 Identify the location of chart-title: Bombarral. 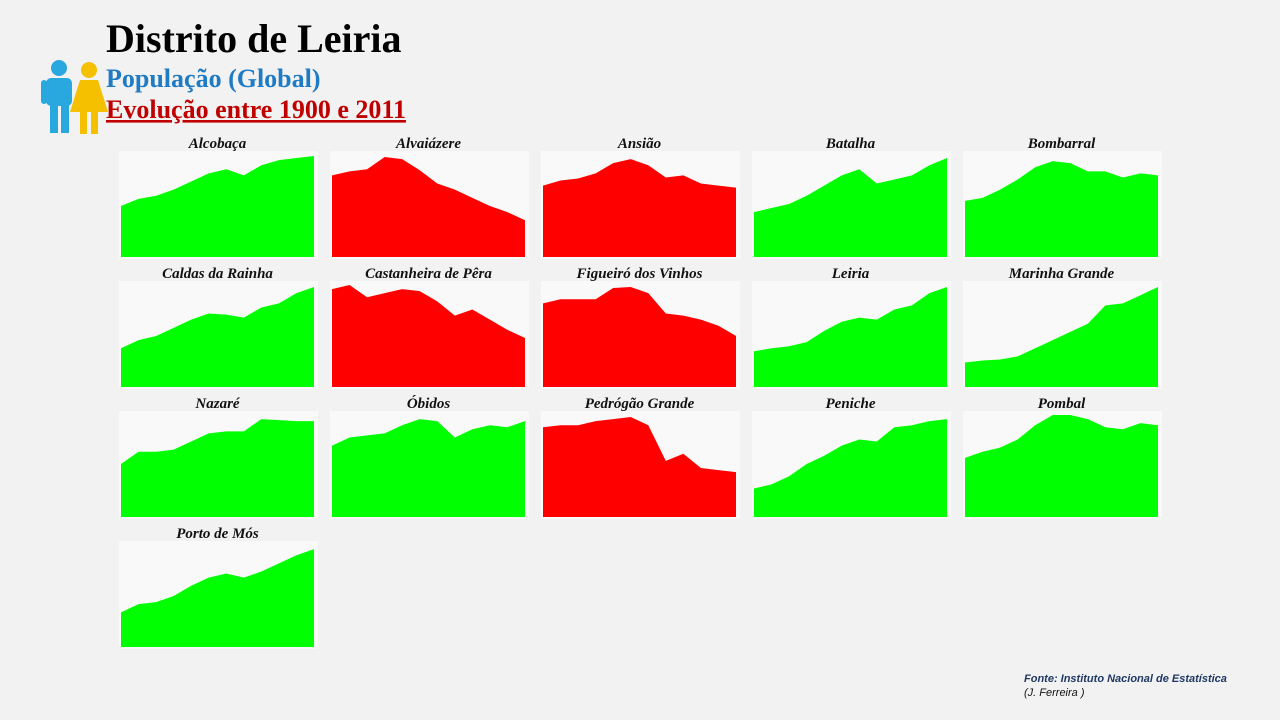
(1061, 144).